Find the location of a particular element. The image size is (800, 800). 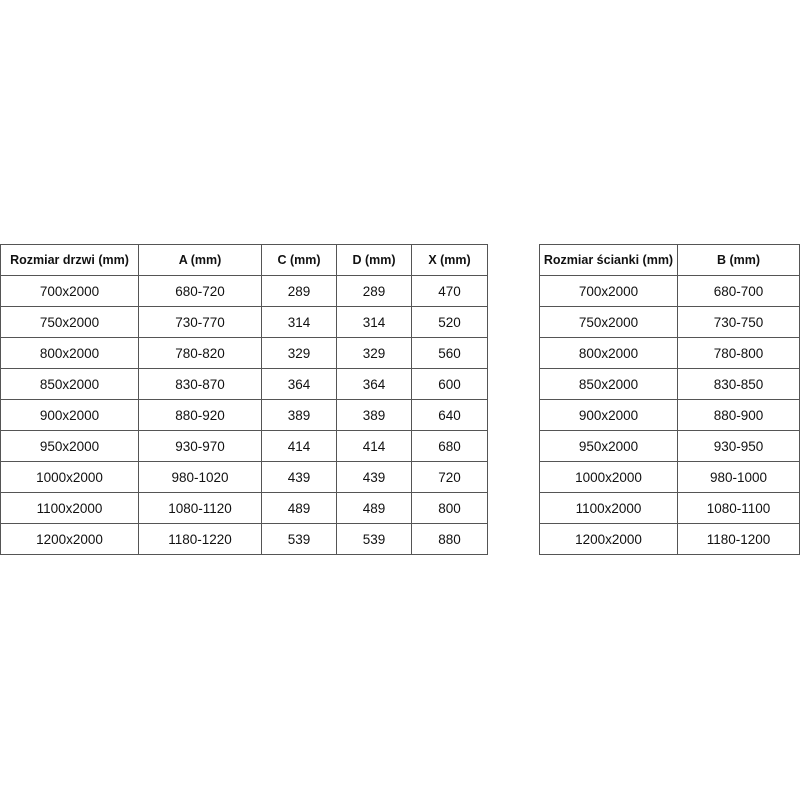

table-row: 1100x2000 1080-1100 is located at coordinates (669, 508).